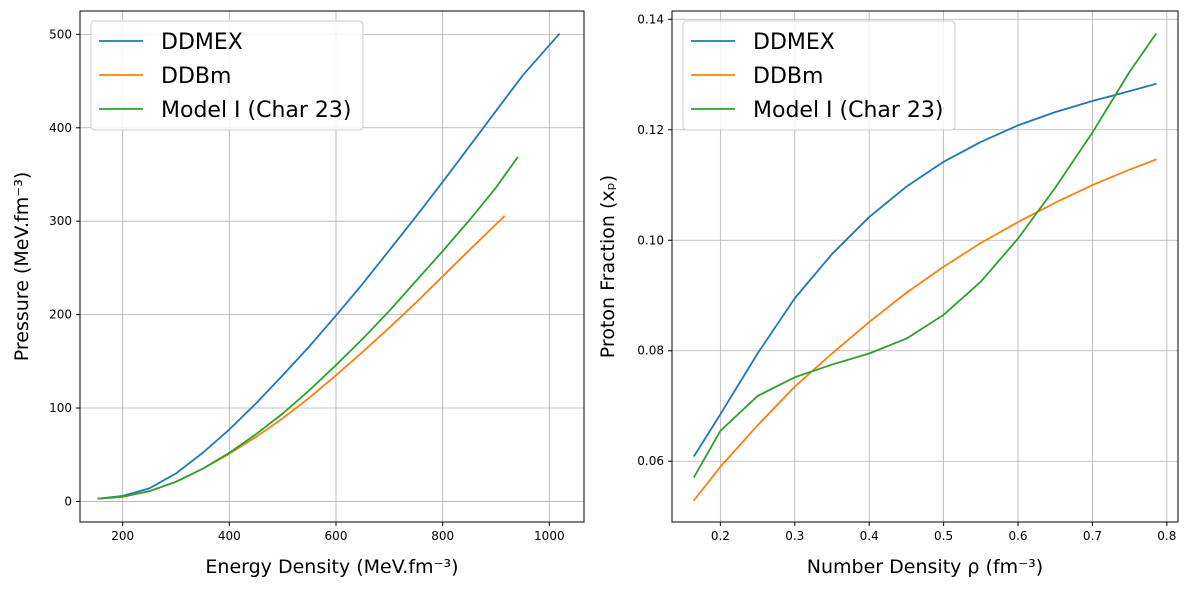 The height and width of the screenshot is (590, 1188). What do you see at coordinates (650, 351) in the screenshot?
I see `y-tick-label: 0.08` at bounding box center [650, 351].